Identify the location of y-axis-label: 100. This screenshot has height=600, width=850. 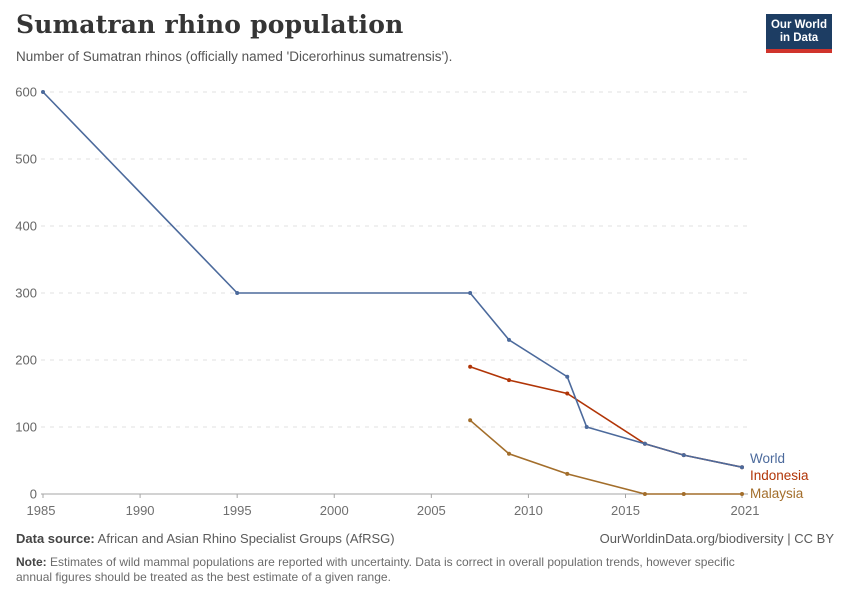
(26, 427).